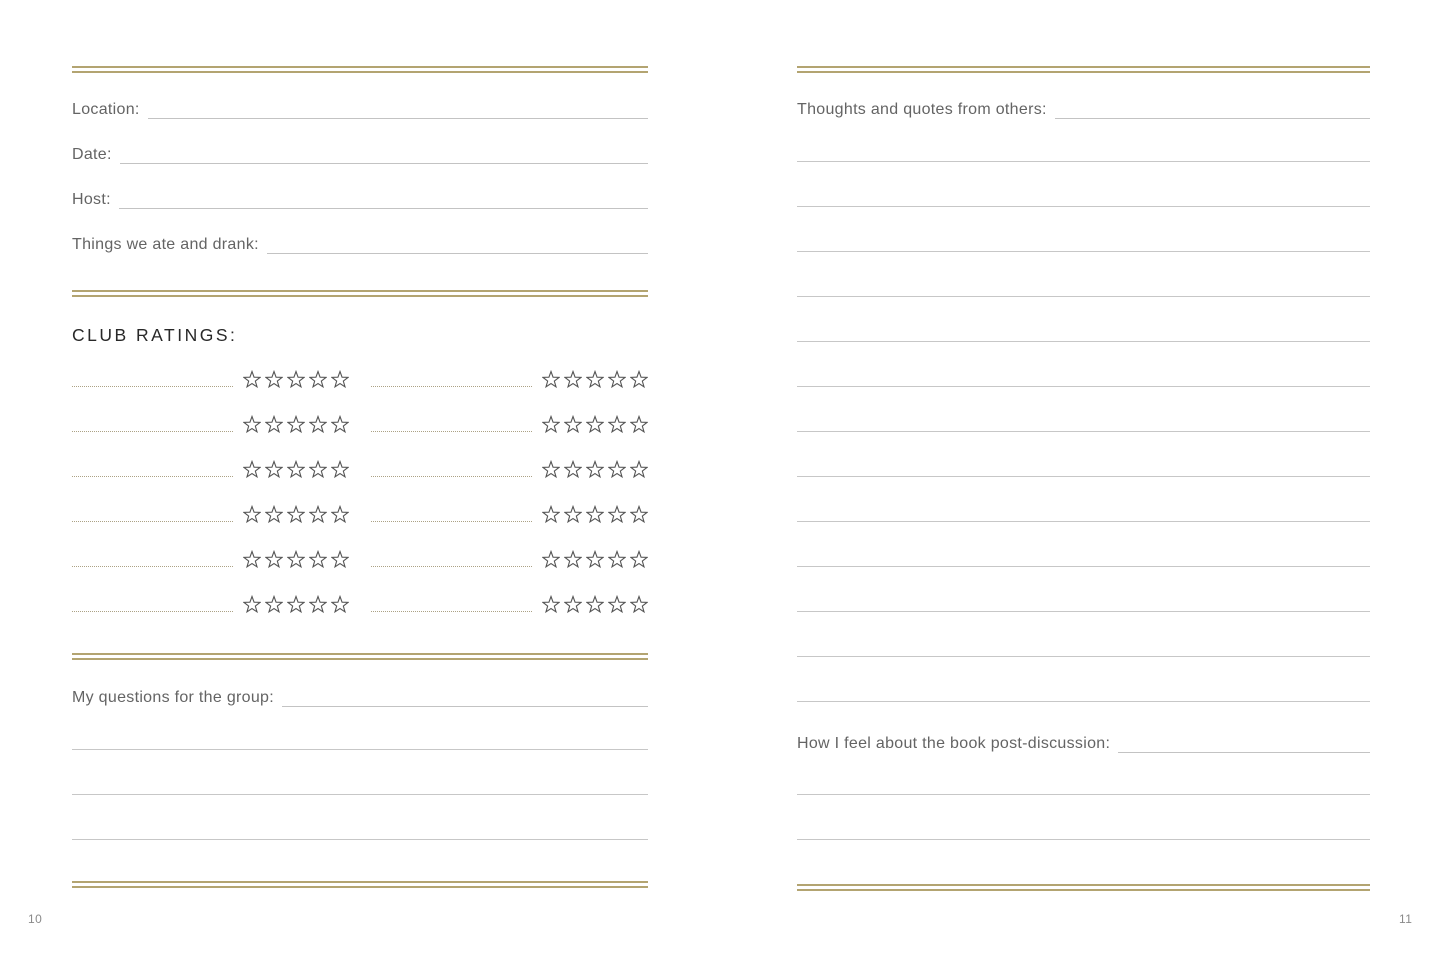  Describe the element at coordinates (922, 109) in the screenshot. I see `thoughts-label: Thoughts and quotes from others:` at that location.